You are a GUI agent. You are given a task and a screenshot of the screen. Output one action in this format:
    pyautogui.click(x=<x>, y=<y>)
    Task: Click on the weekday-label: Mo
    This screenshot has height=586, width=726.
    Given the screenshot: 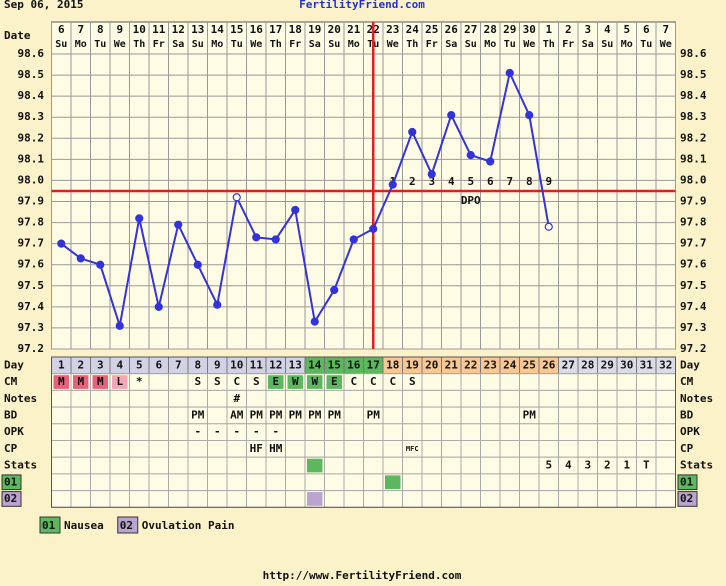 What is the action you would take?
    pyautogui.click(x=354, y=44)
    